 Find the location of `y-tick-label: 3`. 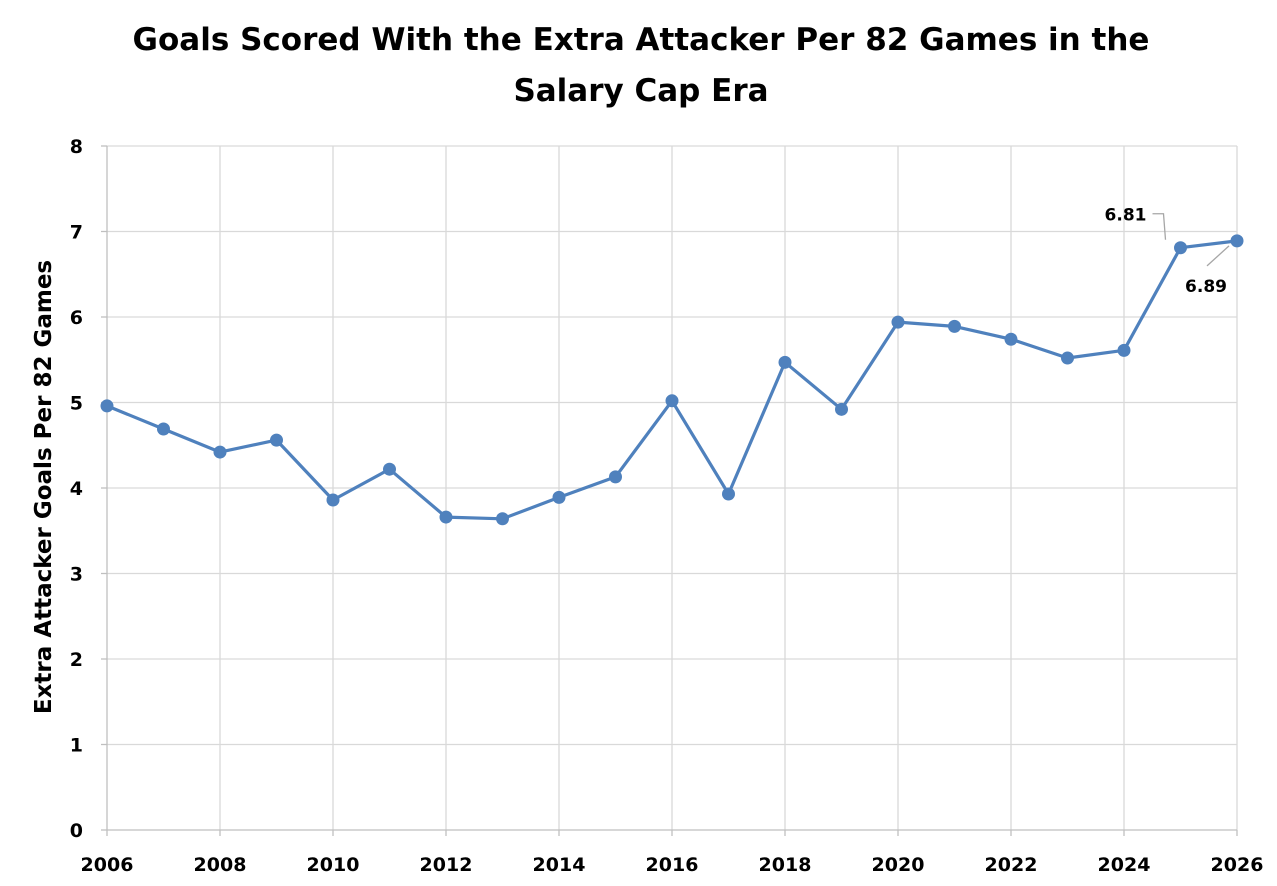

y-tick-label: 3 is located at coordinates (76, 575).